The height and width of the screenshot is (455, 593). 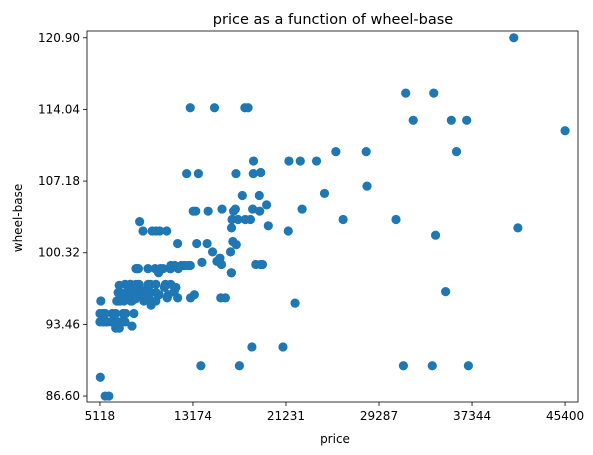 What do you see at coordinates (335, 439) in the screenshot?
I see `x-axis-label: price` at bounding box center [335, 439].